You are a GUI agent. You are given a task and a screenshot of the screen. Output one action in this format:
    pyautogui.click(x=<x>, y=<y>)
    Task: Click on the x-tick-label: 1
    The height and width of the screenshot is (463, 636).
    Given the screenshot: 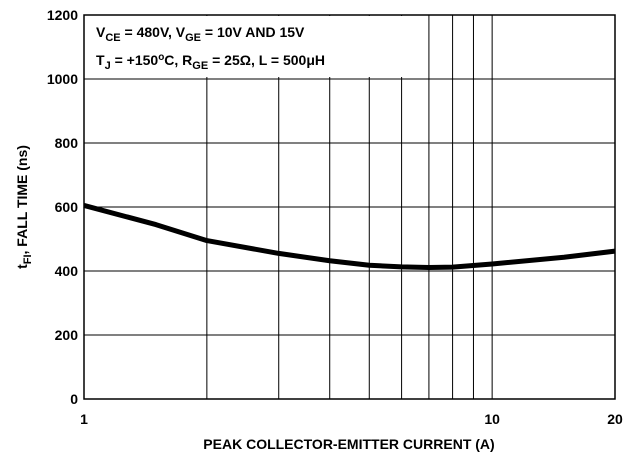 What is the action you would take?
    pyautogui.click(x=84, y=419)
    